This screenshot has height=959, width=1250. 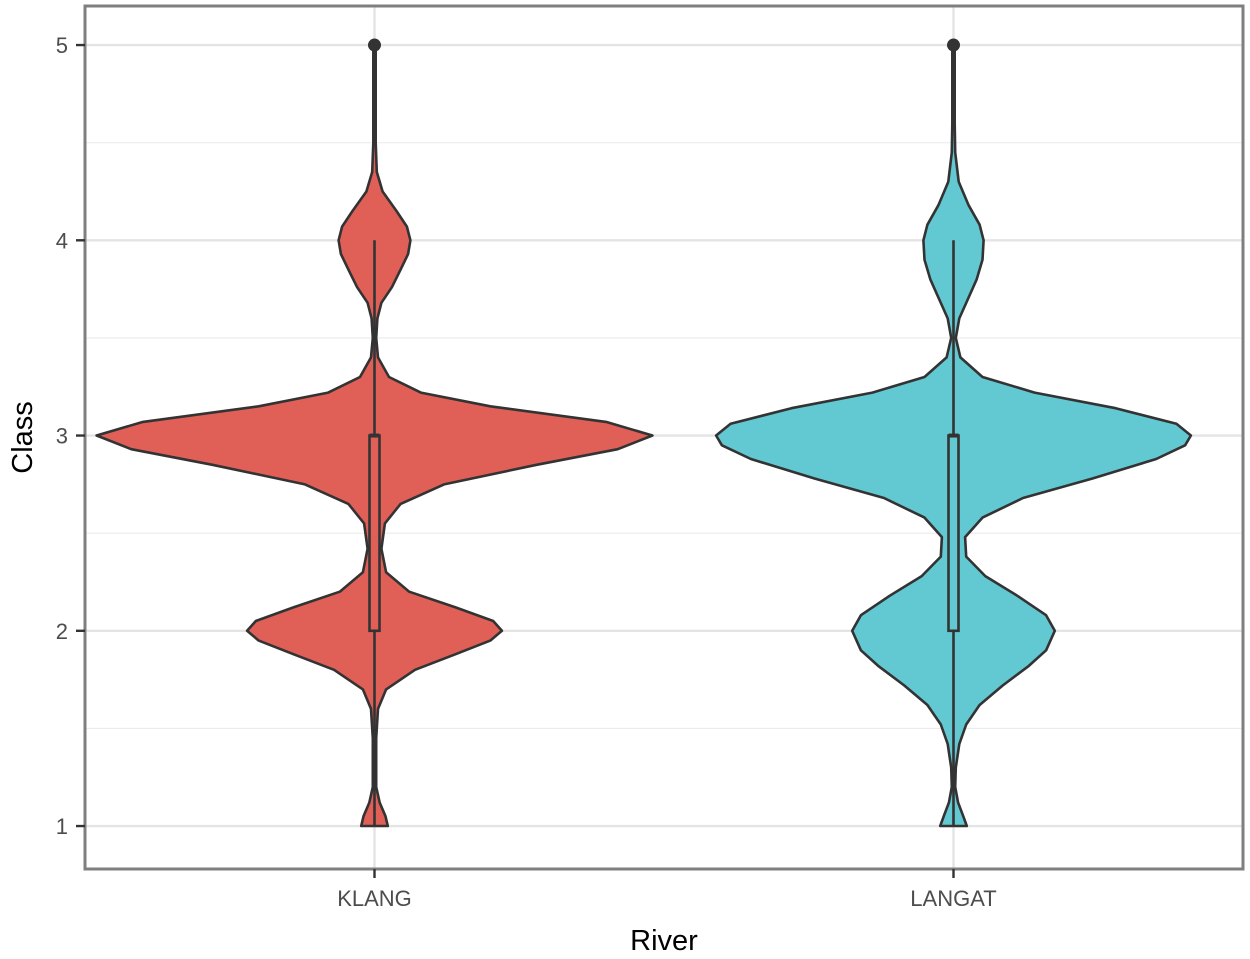 What do you see at coordinates (374, 533) in the screenshot?
I see `box-klang` at bounding box center [374, 533].